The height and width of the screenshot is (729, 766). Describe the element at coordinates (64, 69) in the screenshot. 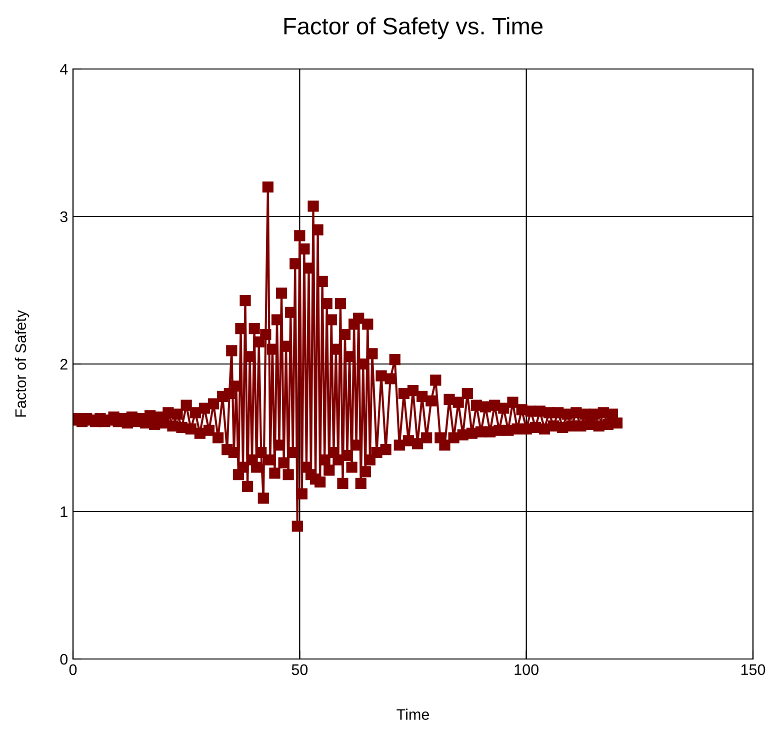

I see `y-tick-label: 4` at that location.